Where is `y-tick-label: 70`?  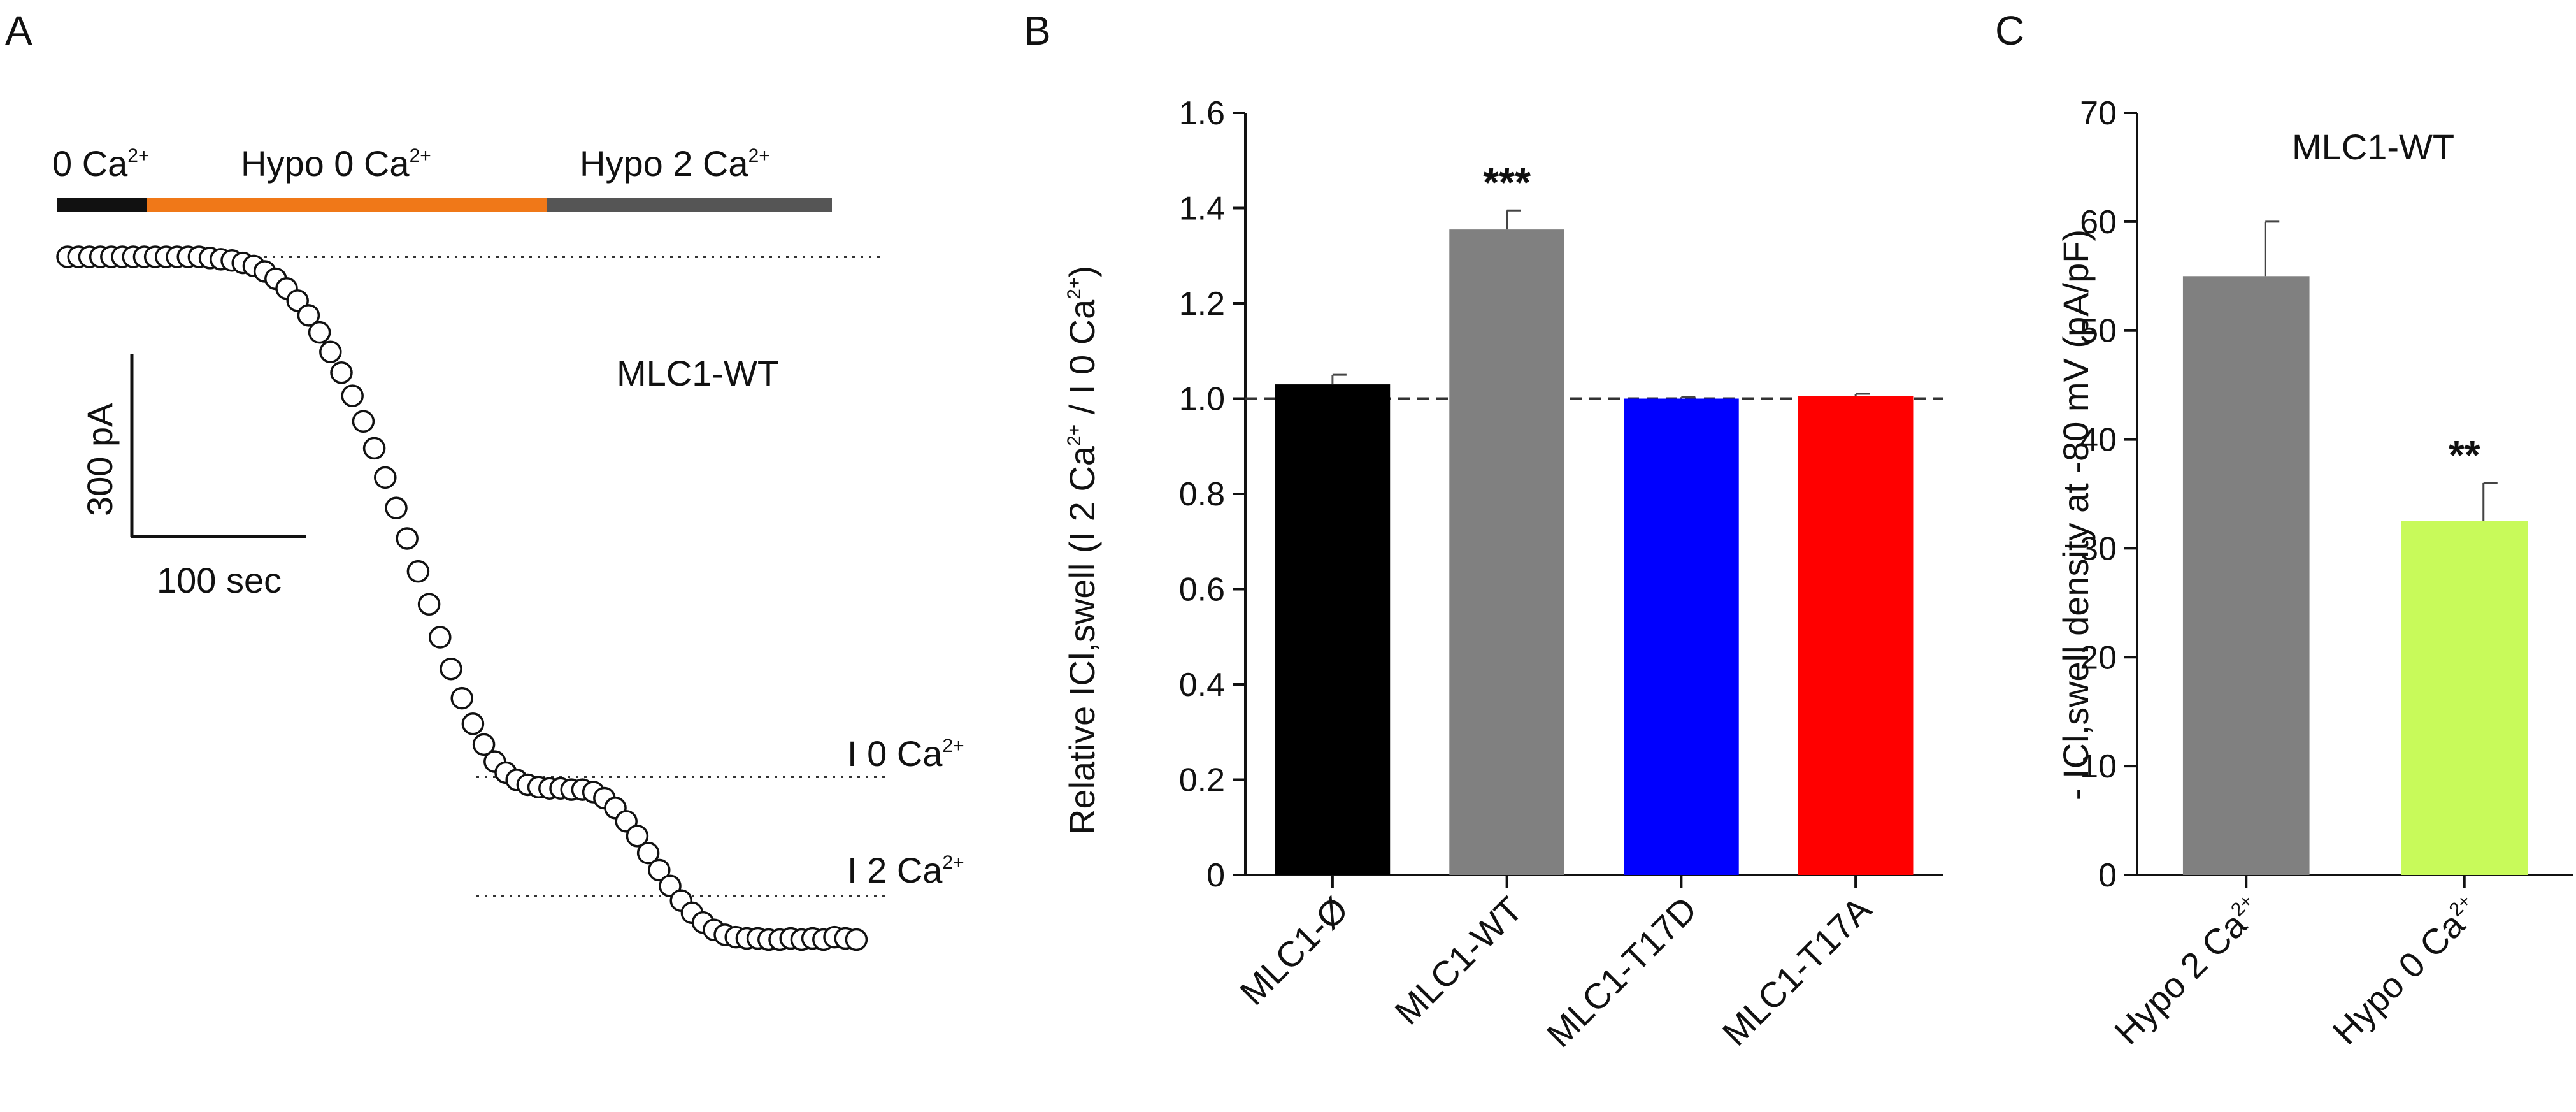
y-tick-label: 70 is located at coordinates (2098, 113).